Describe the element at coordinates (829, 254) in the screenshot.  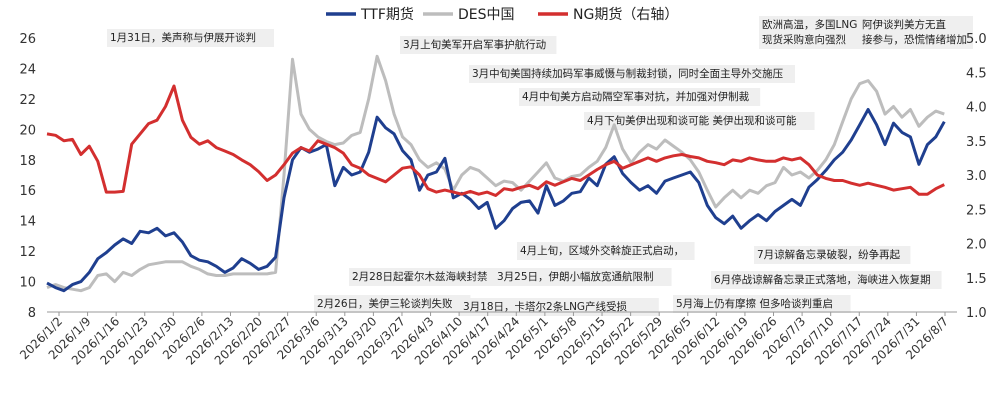
I see `annotation-text: 7月谅解备忘录破裂，纷争再起` at that location.